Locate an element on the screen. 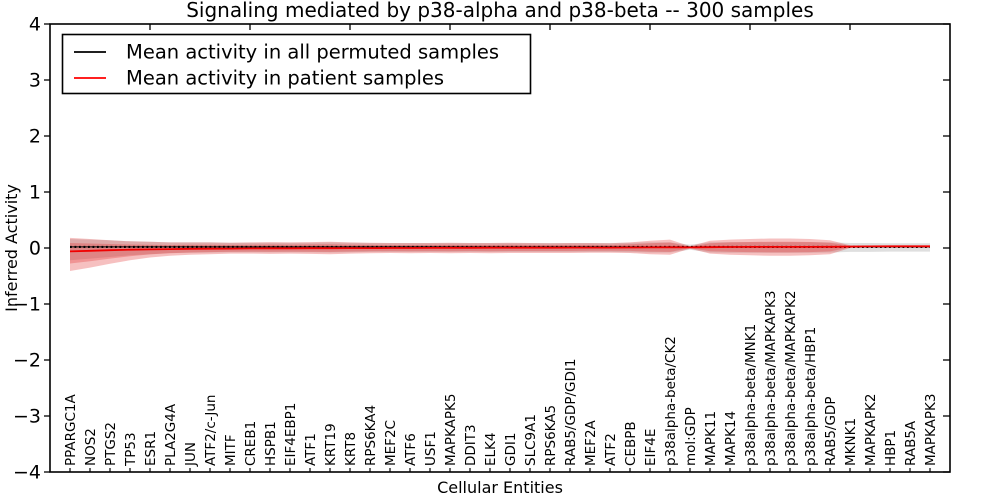 The width and height of the screenshot is (1000, 500). x-tick-label: RPS6KA5 is located at coordinates (551, 435).